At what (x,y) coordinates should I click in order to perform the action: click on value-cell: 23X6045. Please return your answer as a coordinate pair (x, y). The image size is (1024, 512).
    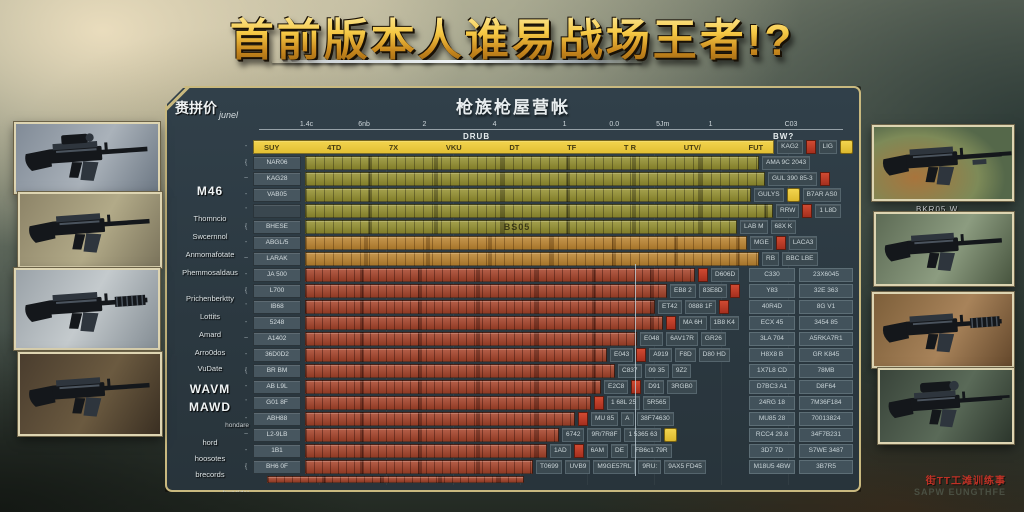
    Looking at the image, I should click on (826, 275).